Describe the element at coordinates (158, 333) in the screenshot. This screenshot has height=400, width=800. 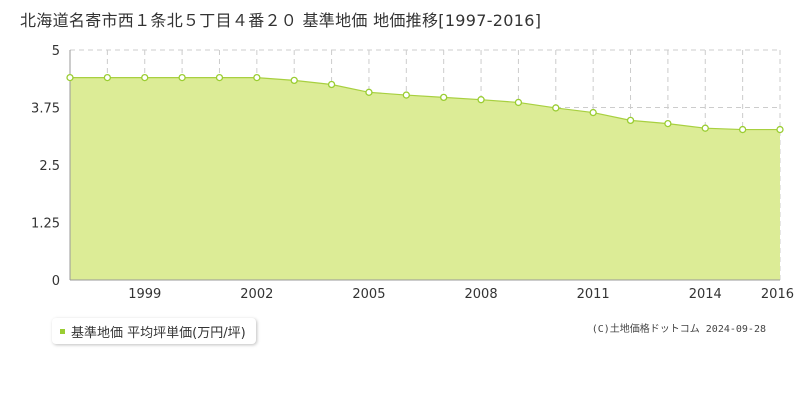
I see `legend-label: 基準地価 平均坪単価(万円/坪)` at that location.